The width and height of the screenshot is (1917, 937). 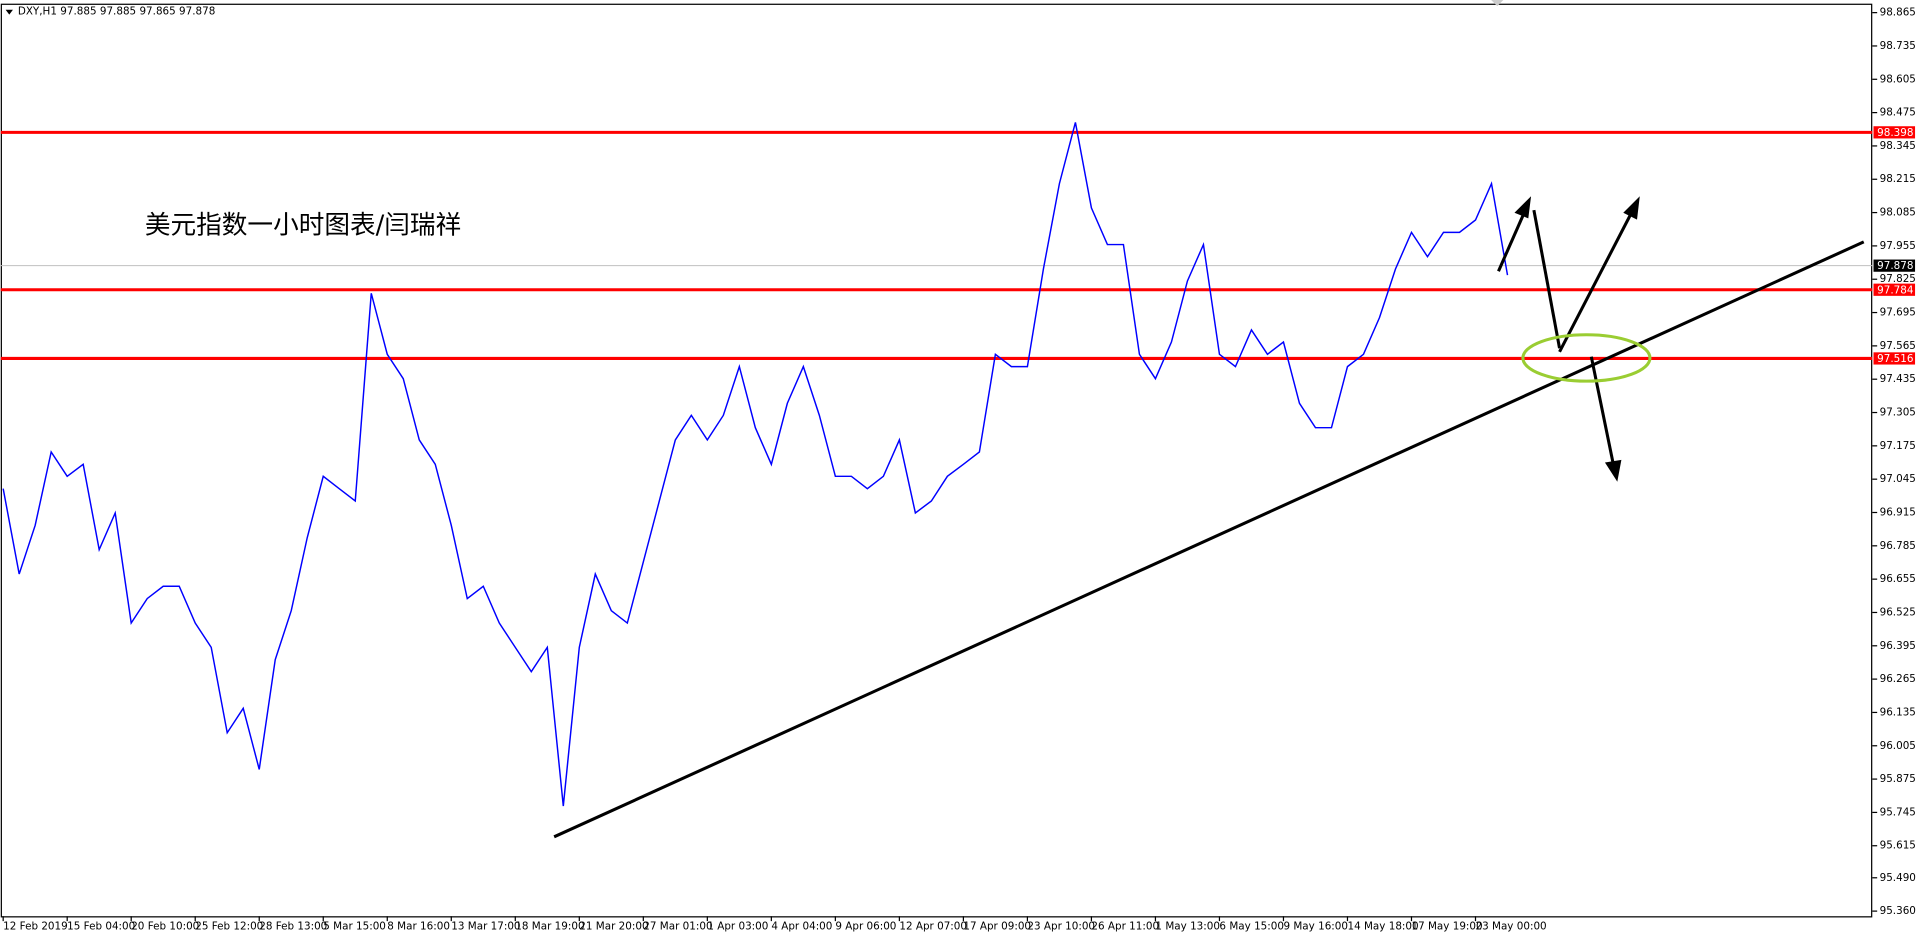 I want to click on y-tick-label: 96.135, so click(x=1898, y=712).